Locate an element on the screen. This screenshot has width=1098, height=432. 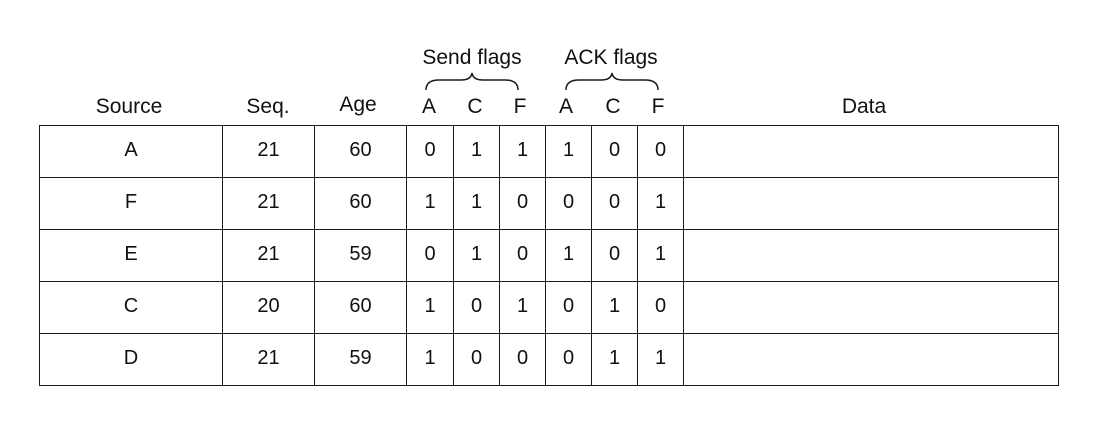
ack-flags-group-label: ACK flags is located at coordinates (611, 57).